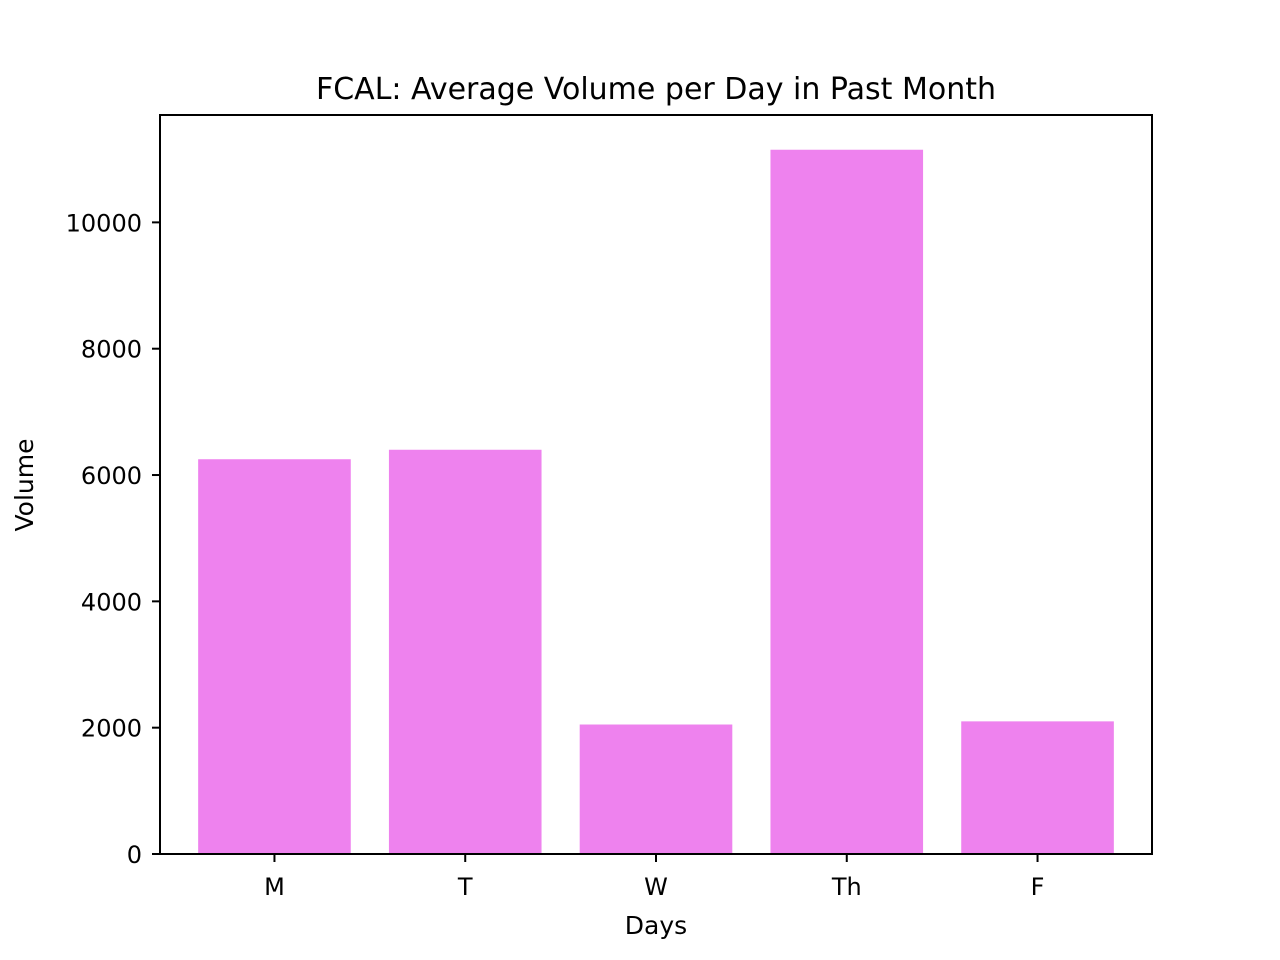 Image resolution: width=1280 pixels, height=960 pixels. Describe the element at coordinates (274, 656) in the screenshot. I see `bar-M` at that location.